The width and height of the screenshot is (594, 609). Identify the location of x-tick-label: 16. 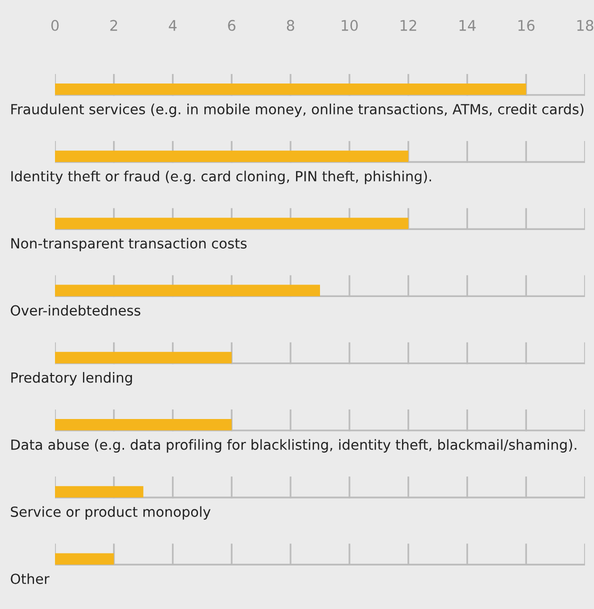
(526, 25).